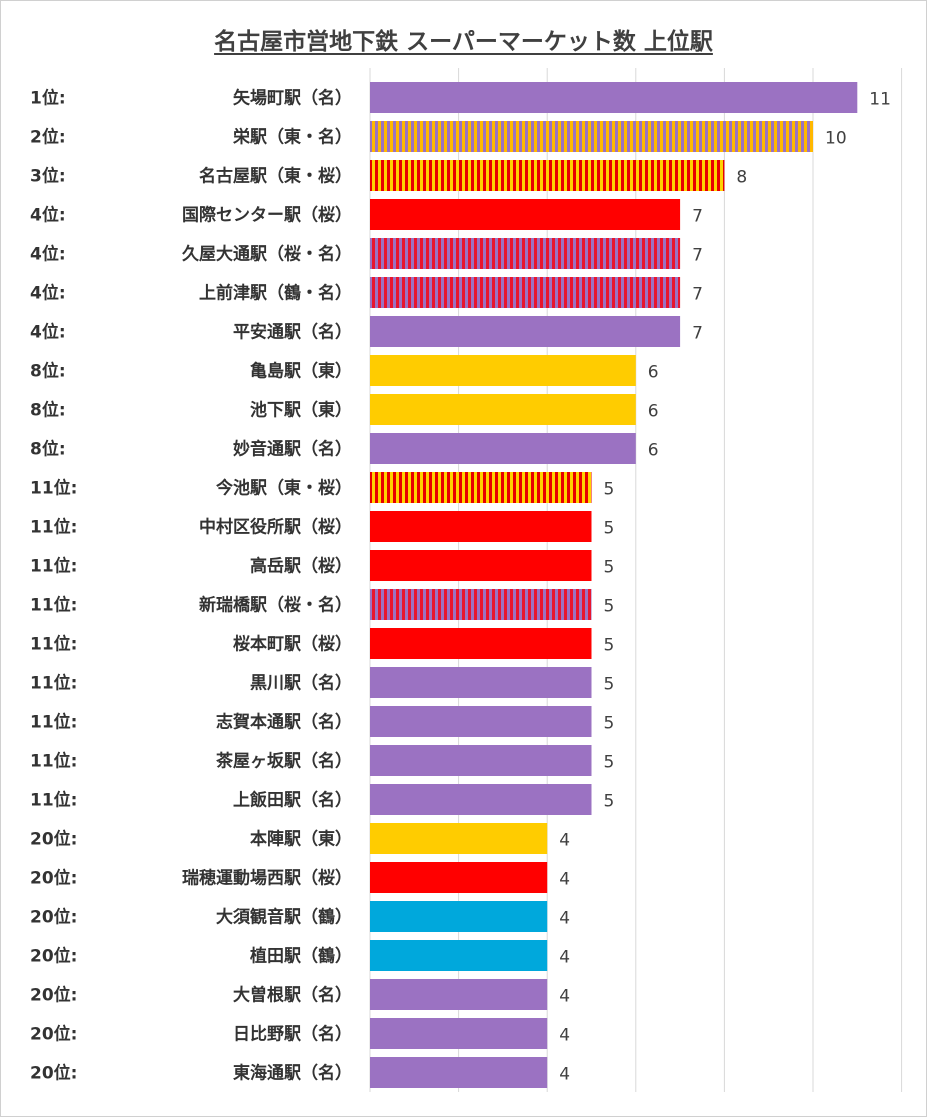 The image size is (927, 1117). What do you see at coordinates (292, 332) in the screenshot?
I see `station-label: 平安通駅（名）` at bounding box center [292, 332].